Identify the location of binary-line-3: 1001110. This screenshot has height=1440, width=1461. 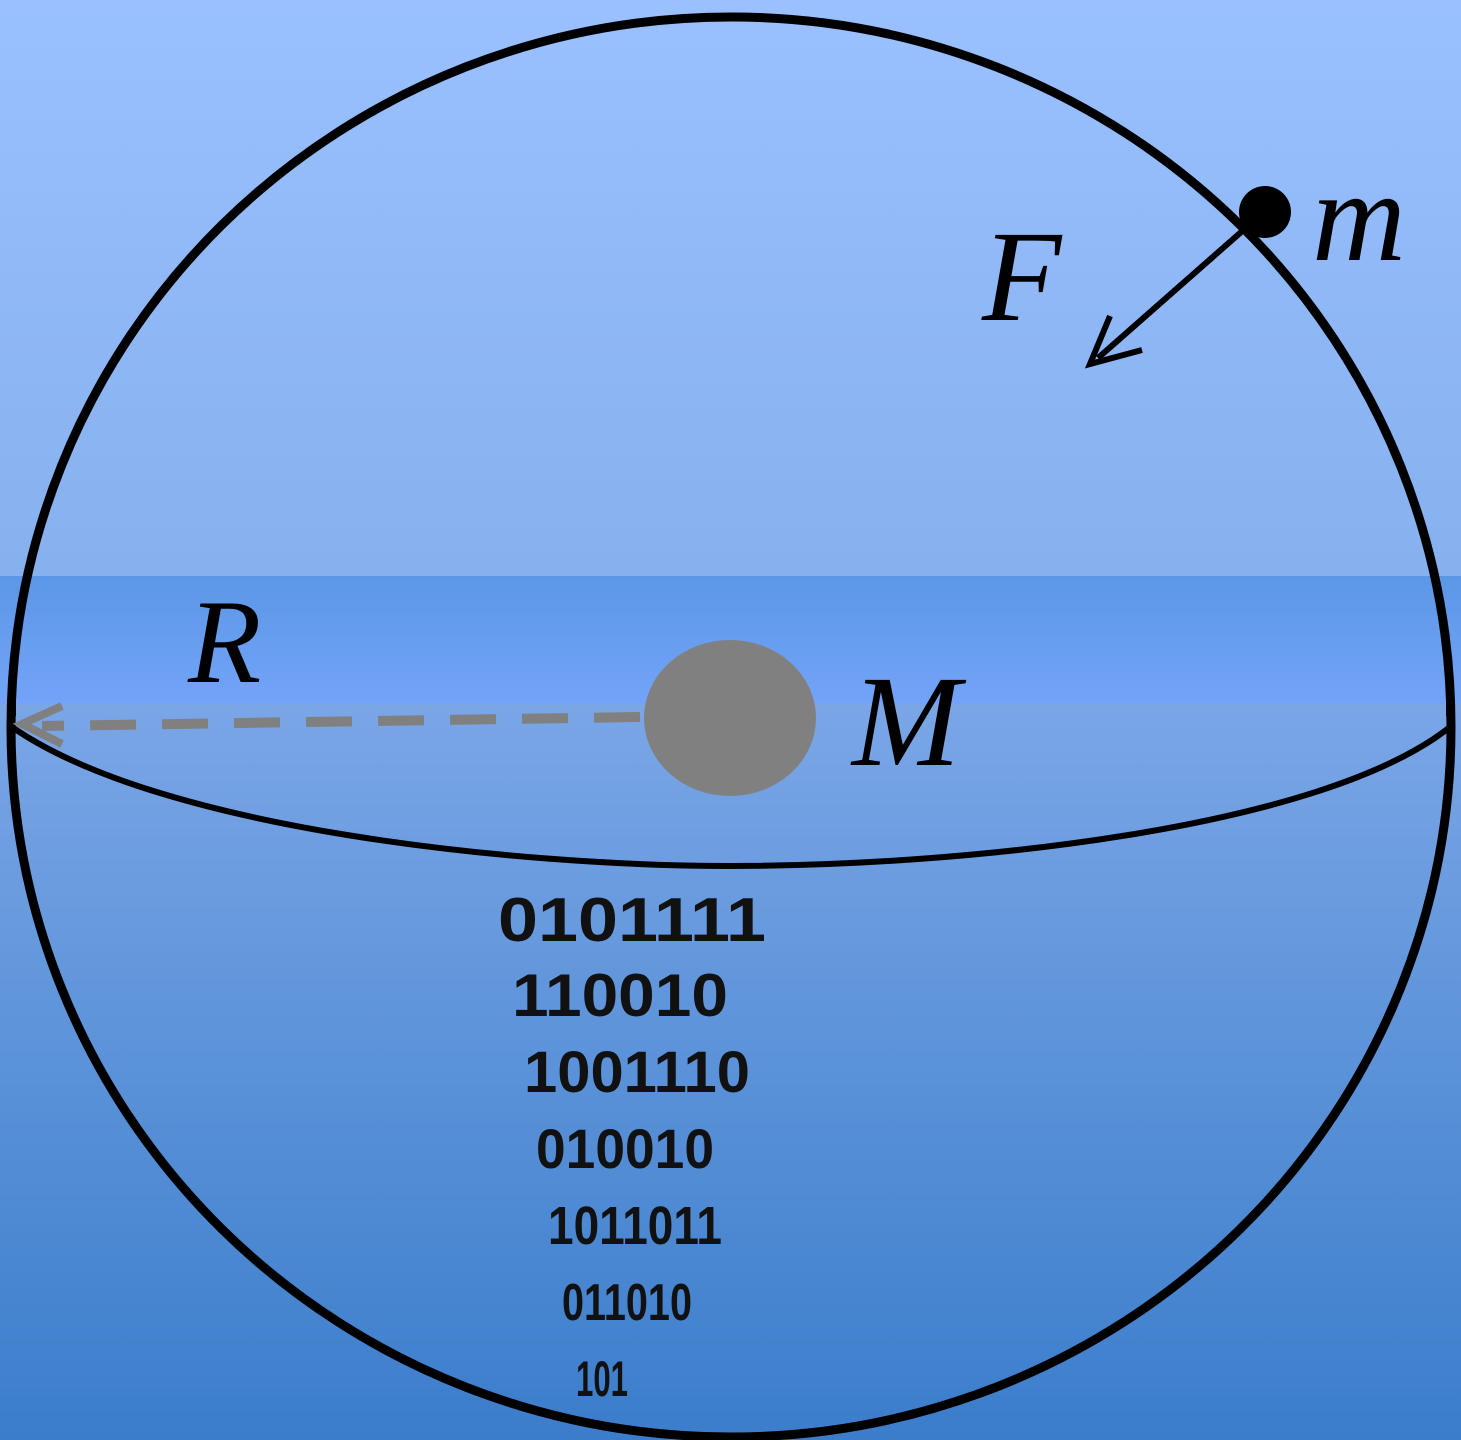
(637, 1072).